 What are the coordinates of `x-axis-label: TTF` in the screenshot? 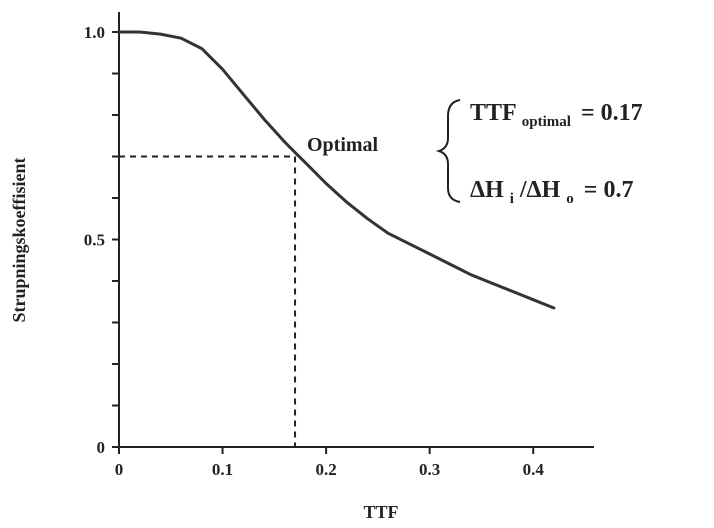 It's located at (380, 512).